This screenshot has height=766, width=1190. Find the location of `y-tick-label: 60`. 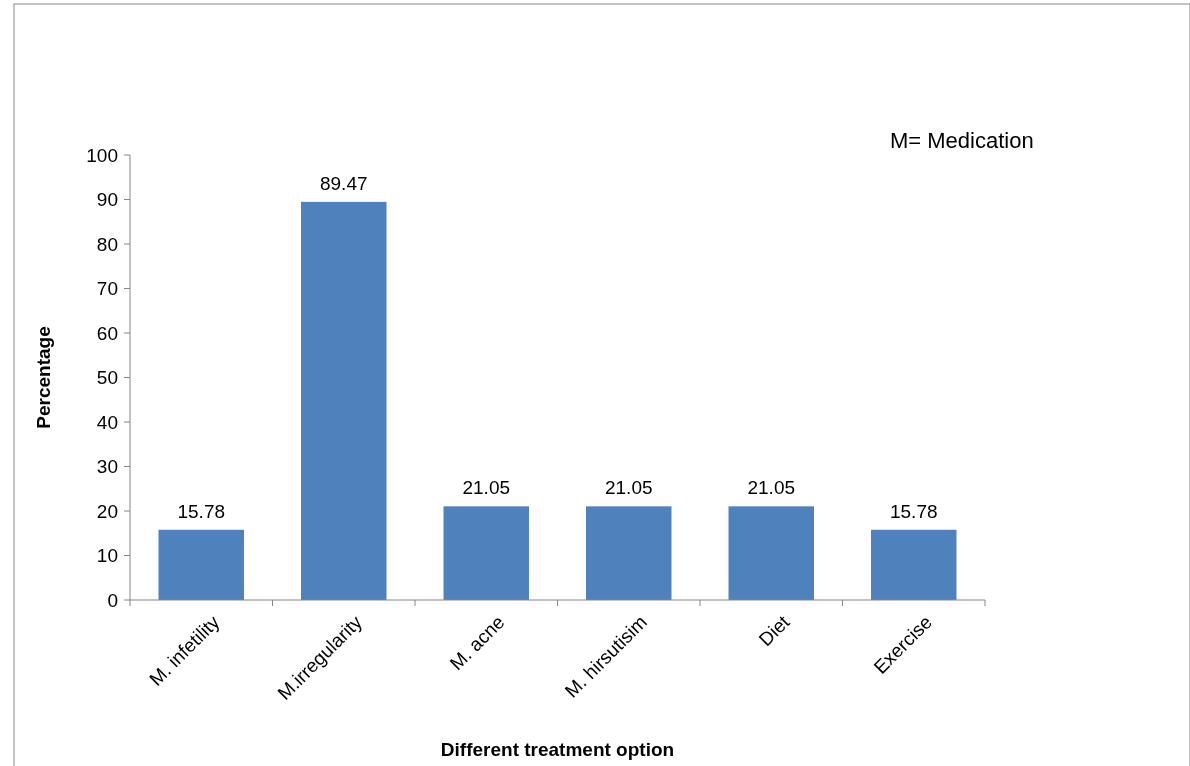

y-tick-label: 60 is located at coordinates (107, 333).